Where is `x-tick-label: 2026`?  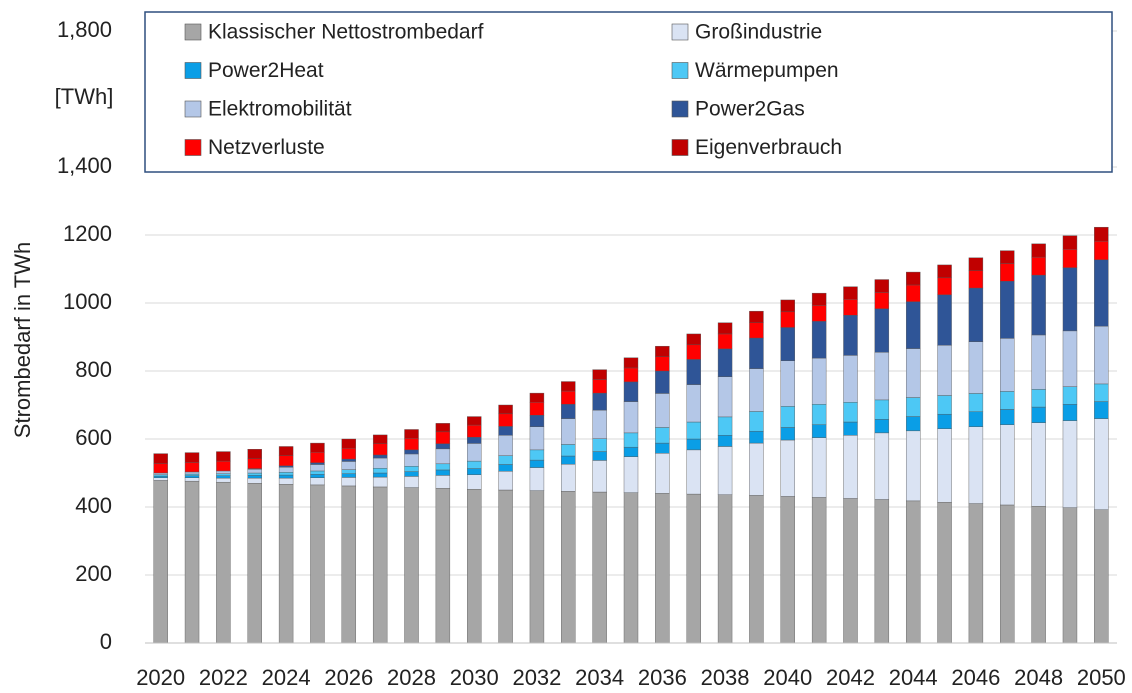 x-tick-label: 2026 is located at coordinates (348, 676).